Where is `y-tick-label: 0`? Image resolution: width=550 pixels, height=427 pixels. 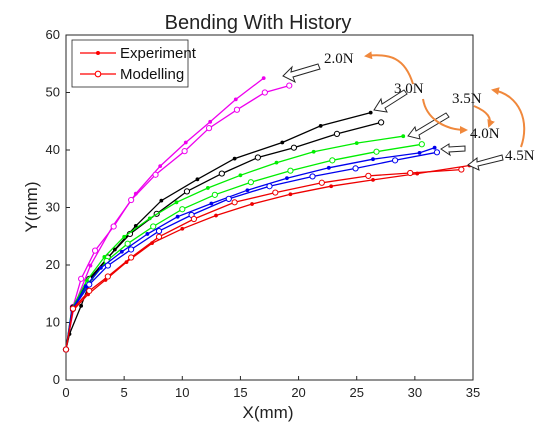 y-tick-label: 0 is located at coordinates (56, 379).